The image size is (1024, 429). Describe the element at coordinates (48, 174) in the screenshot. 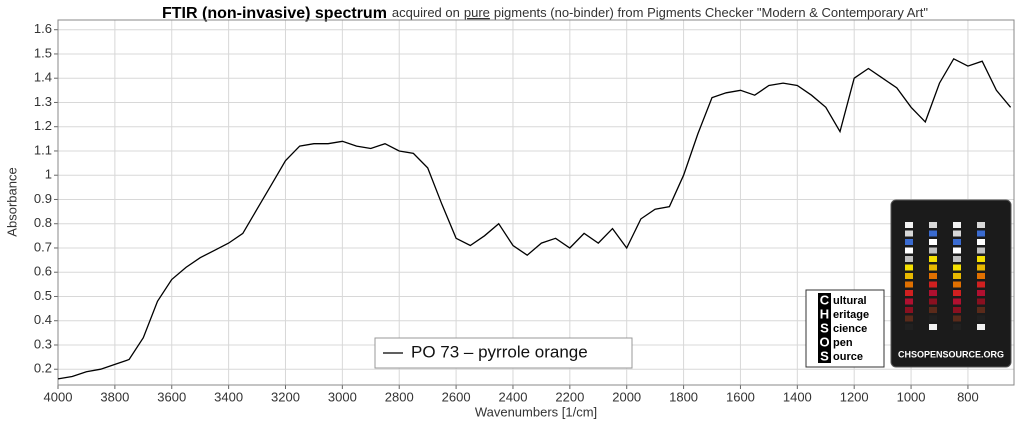

I see `y-tick-label: 1` at that location.